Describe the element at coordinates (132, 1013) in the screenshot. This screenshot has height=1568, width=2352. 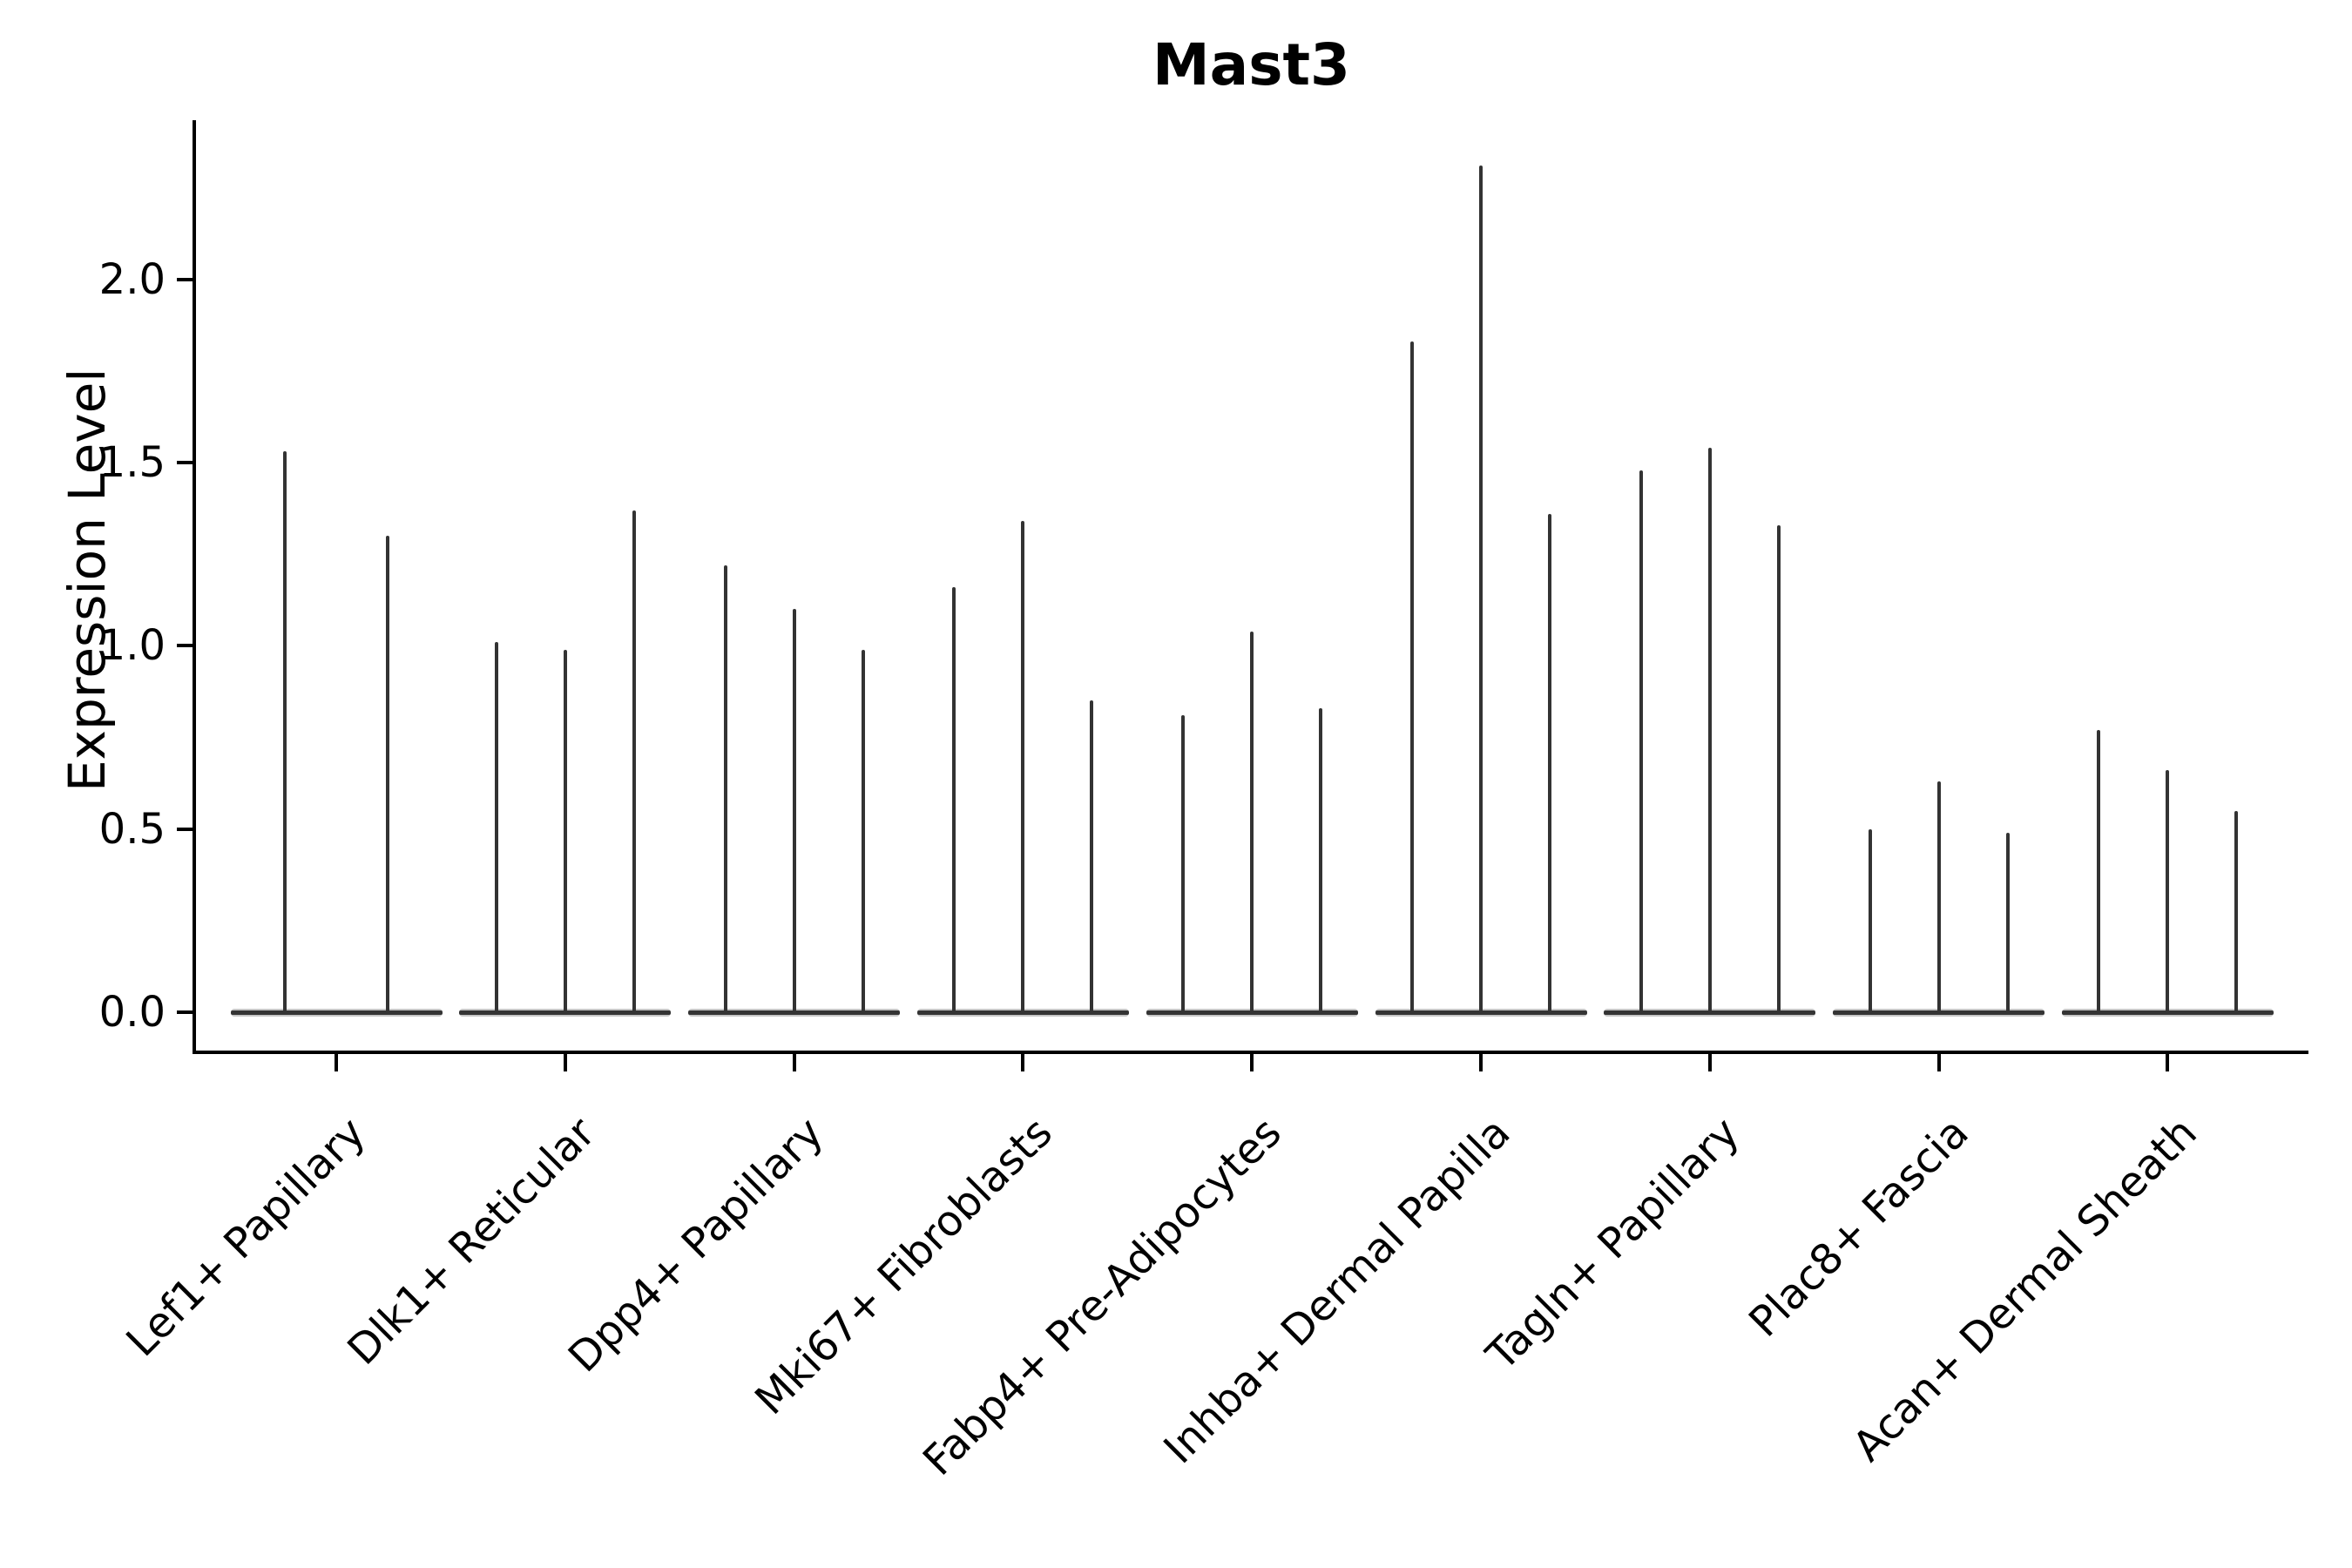
I see `y-tick-label: 0.0` at that location.